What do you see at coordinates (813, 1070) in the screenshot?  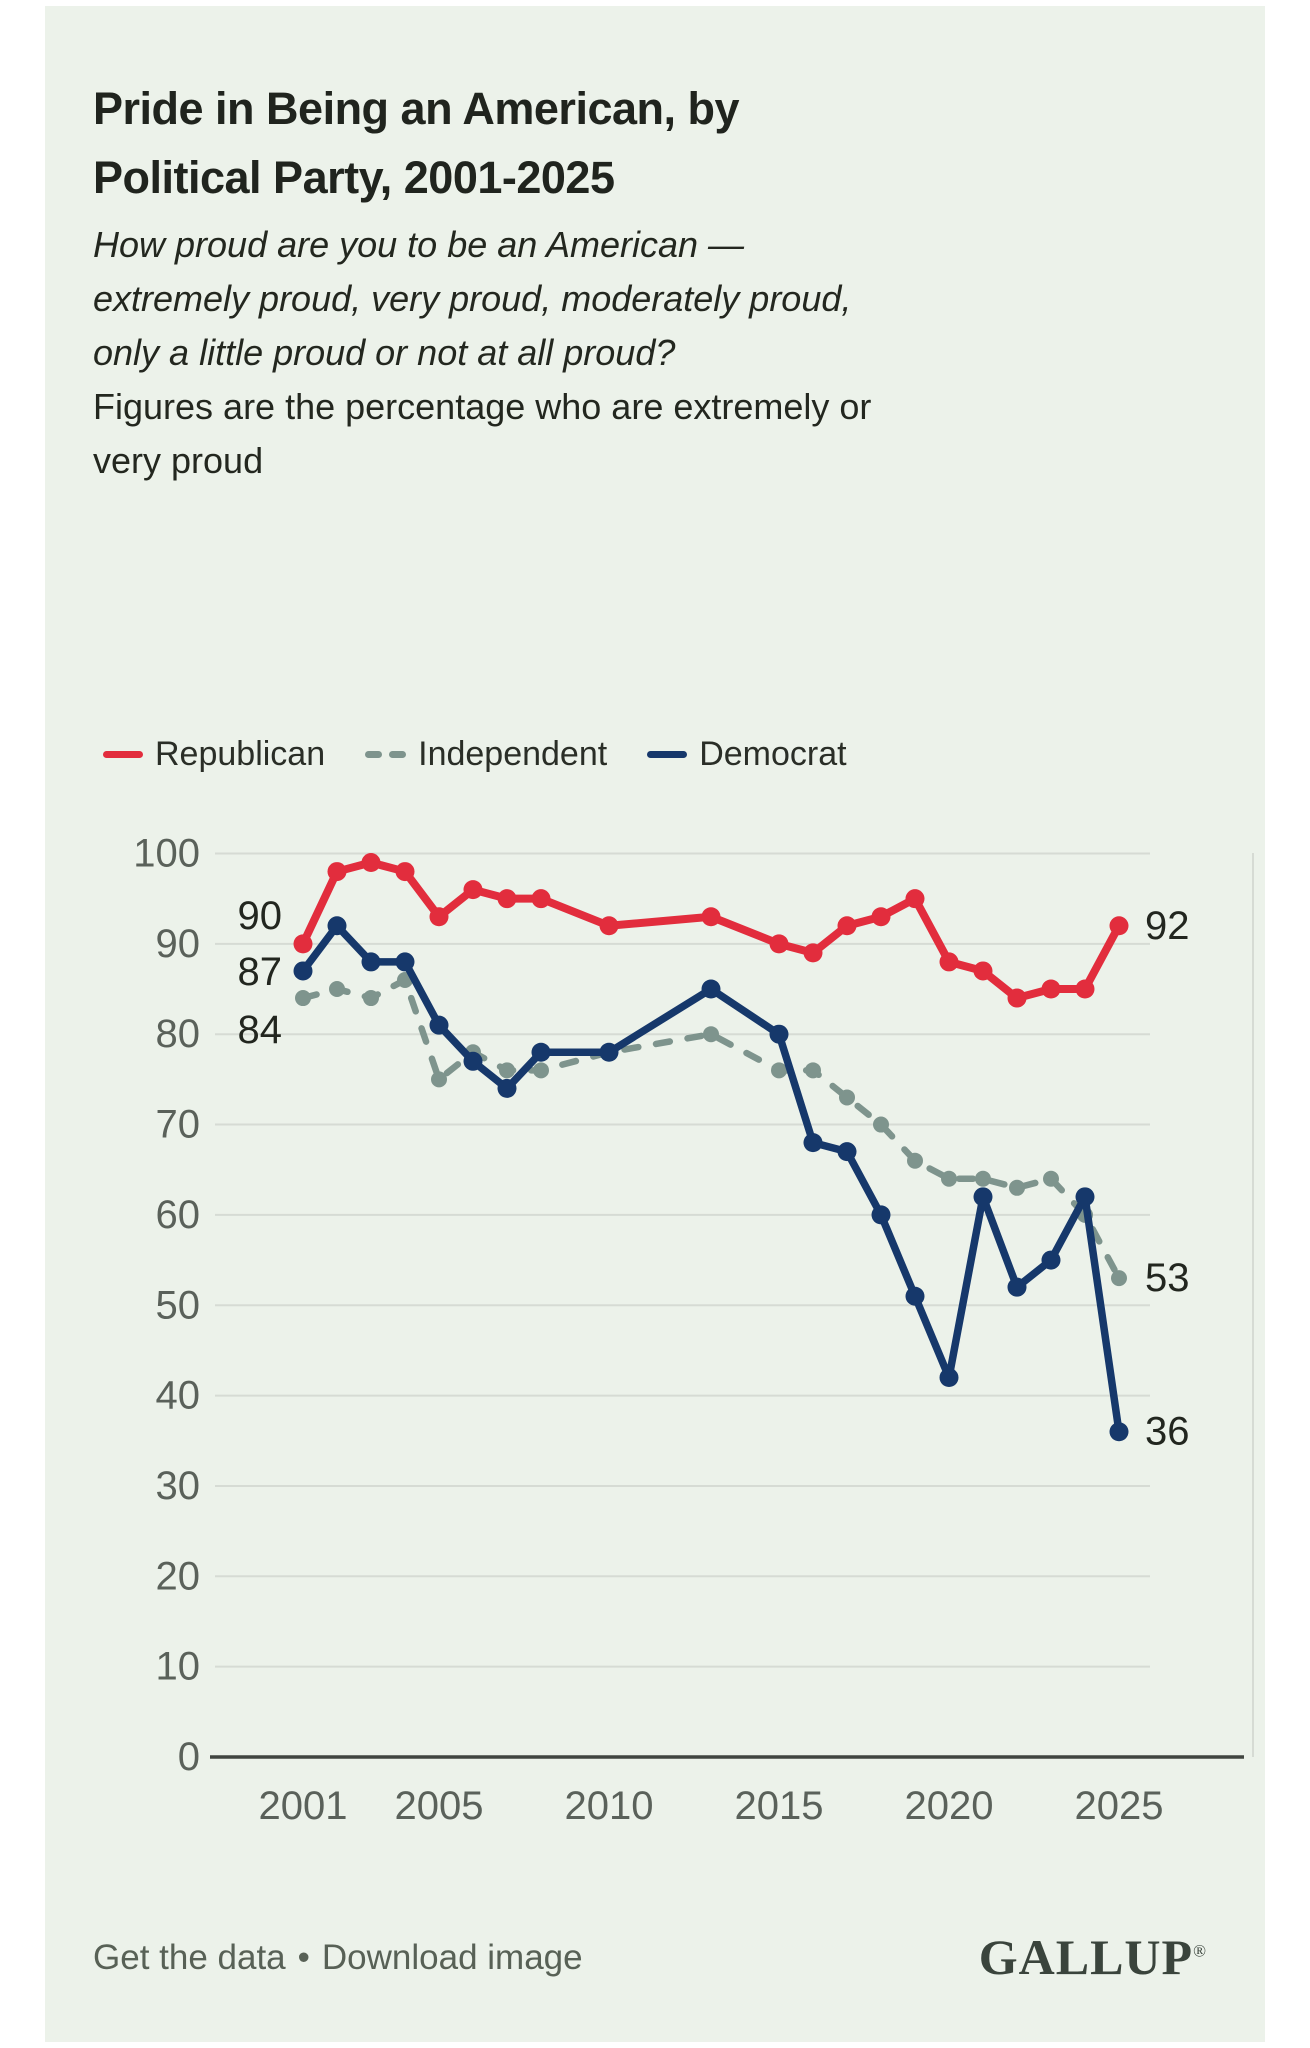 I see `independent-point-2016` at bounding box center [813, 1070].